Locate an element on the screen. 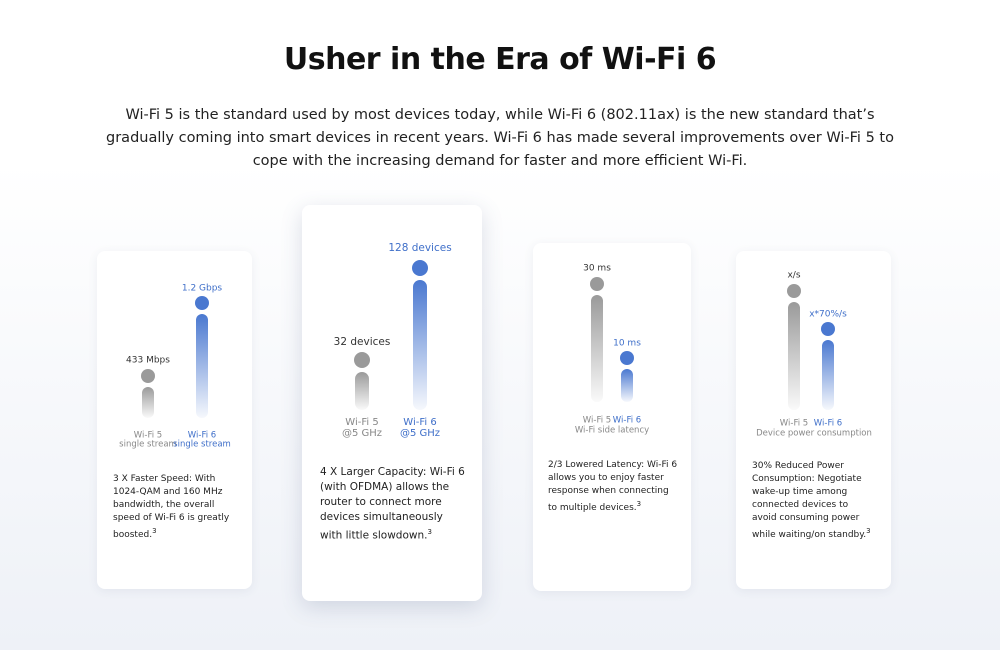 Image resolution: width=1000 pixels, height=650 pixels. value-label: 1.2 Gbps is located at coordinates (202, 289).